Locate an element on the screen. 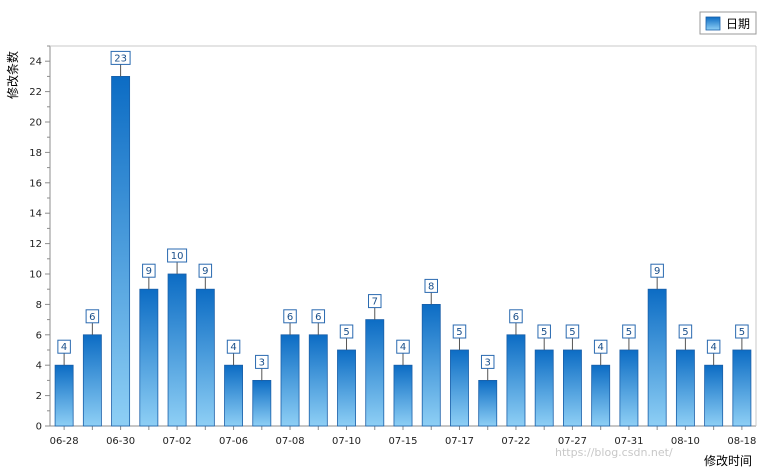  data-label: 10 is located at coordinates (177, 256).